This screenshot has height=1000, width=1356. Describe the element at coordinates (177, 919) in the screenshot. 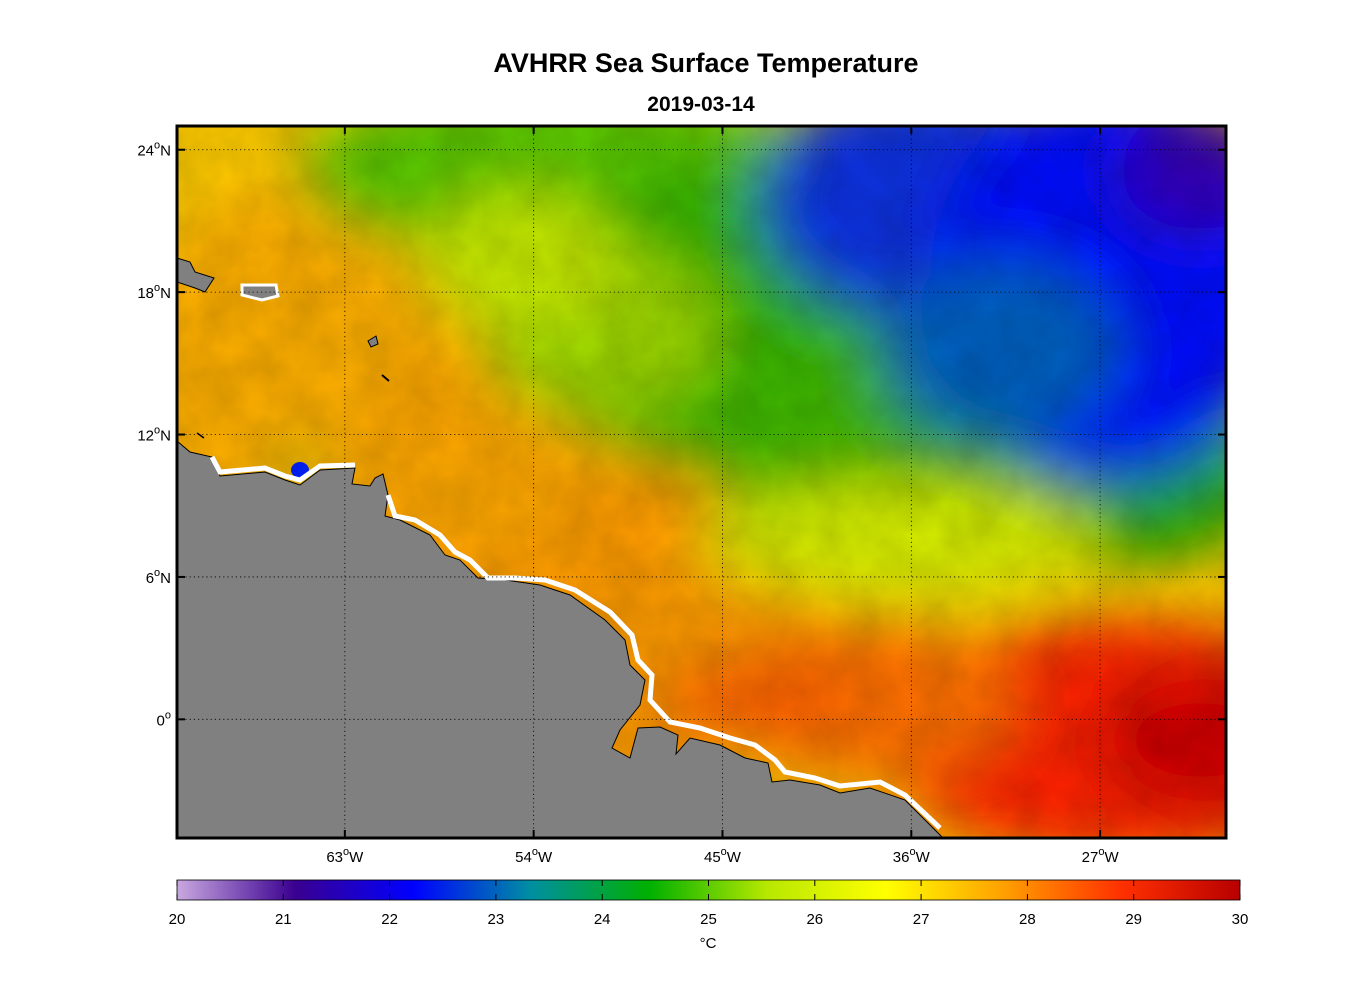

I see `colorbar-tick-label: 20` at that location.